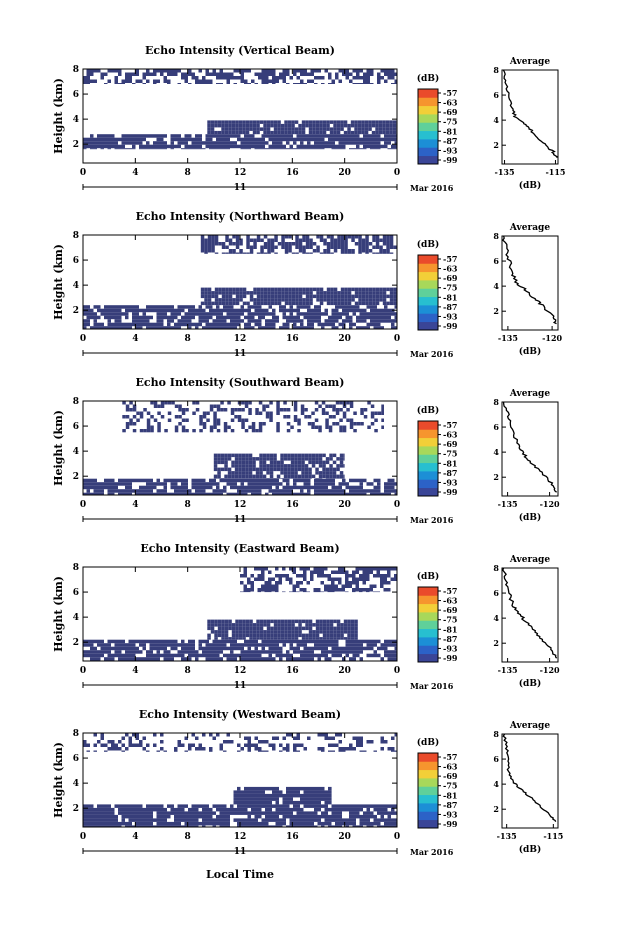 This screenshot has width=618, height=929. What do you see at coordinates (450, 141) in the screenshot?
I see `colorbar-tick-label: -87` at bounding box center [450, 141].